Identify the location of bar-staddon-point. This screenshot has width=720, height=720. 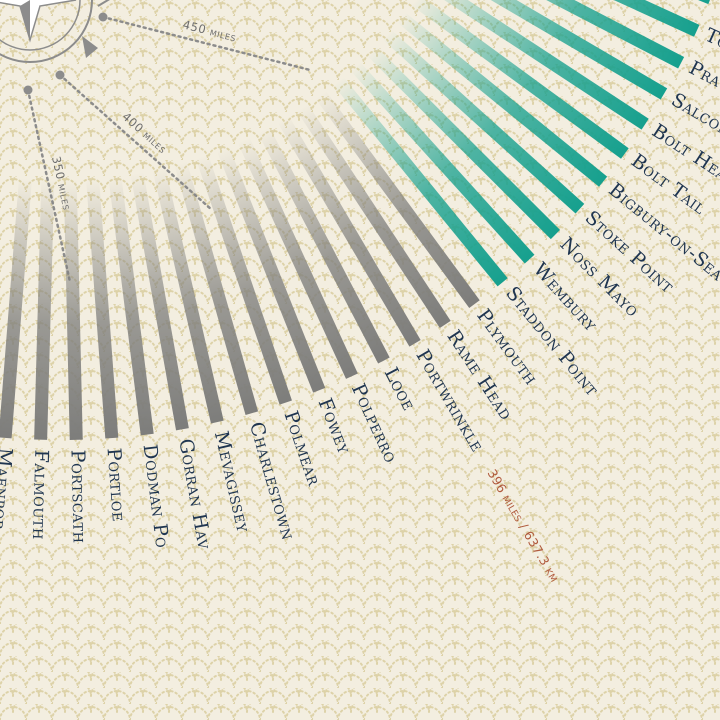
(420, 181).